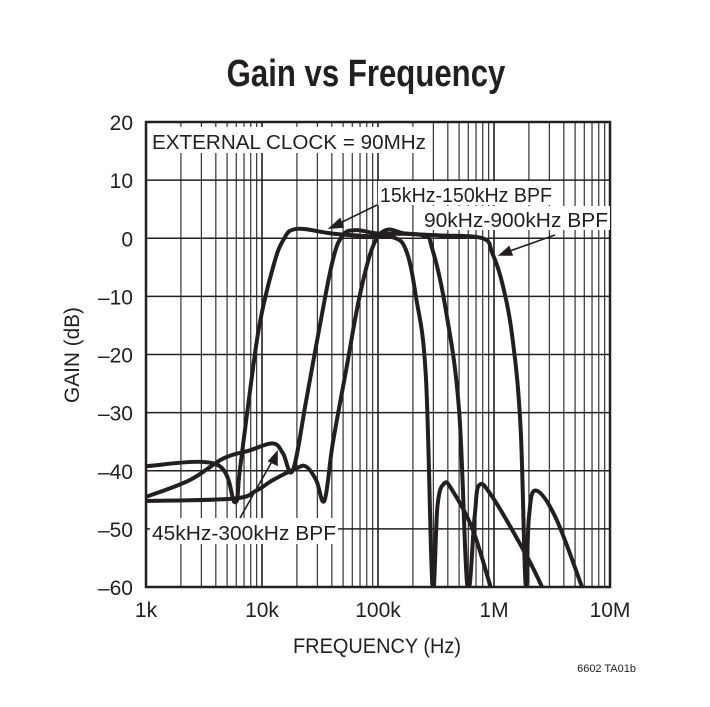 The width and height of the screenshot is (710, 707). What do you see at coordinates (356, 215) in the screenshot?
I see `arrow-15k` at bounding box center [356, 215].